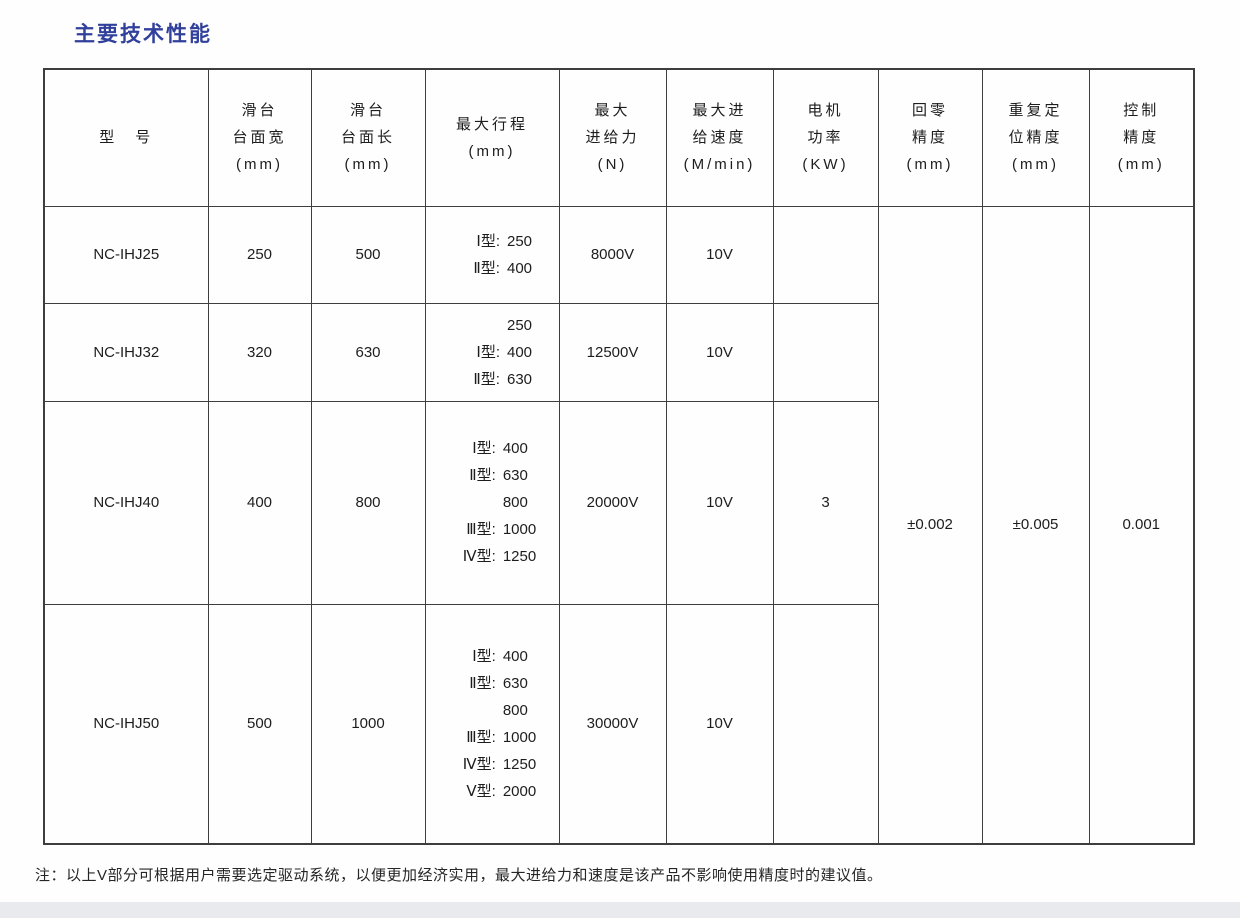 This screenshot has height=918, width=1240. What do you see at coordinates (368, 352) in the screenshot?
I see `cell-table-length: 630` at bounding box center [368, 352].